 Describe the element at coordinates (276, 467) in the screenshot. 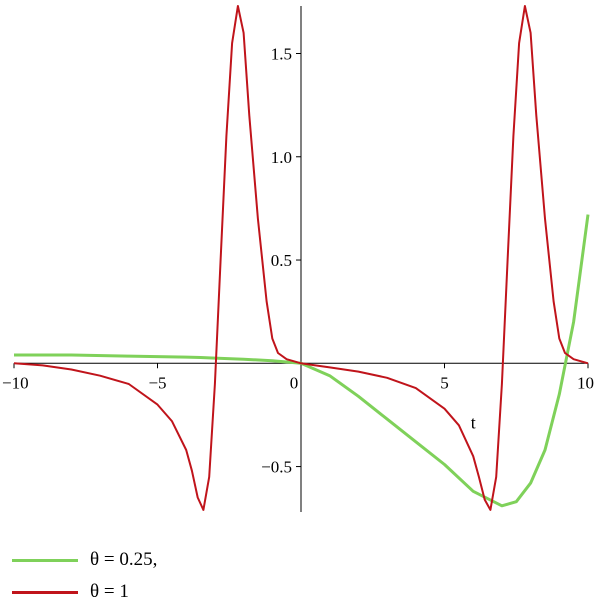

I see `y-tick-label: −0.5` at that location.